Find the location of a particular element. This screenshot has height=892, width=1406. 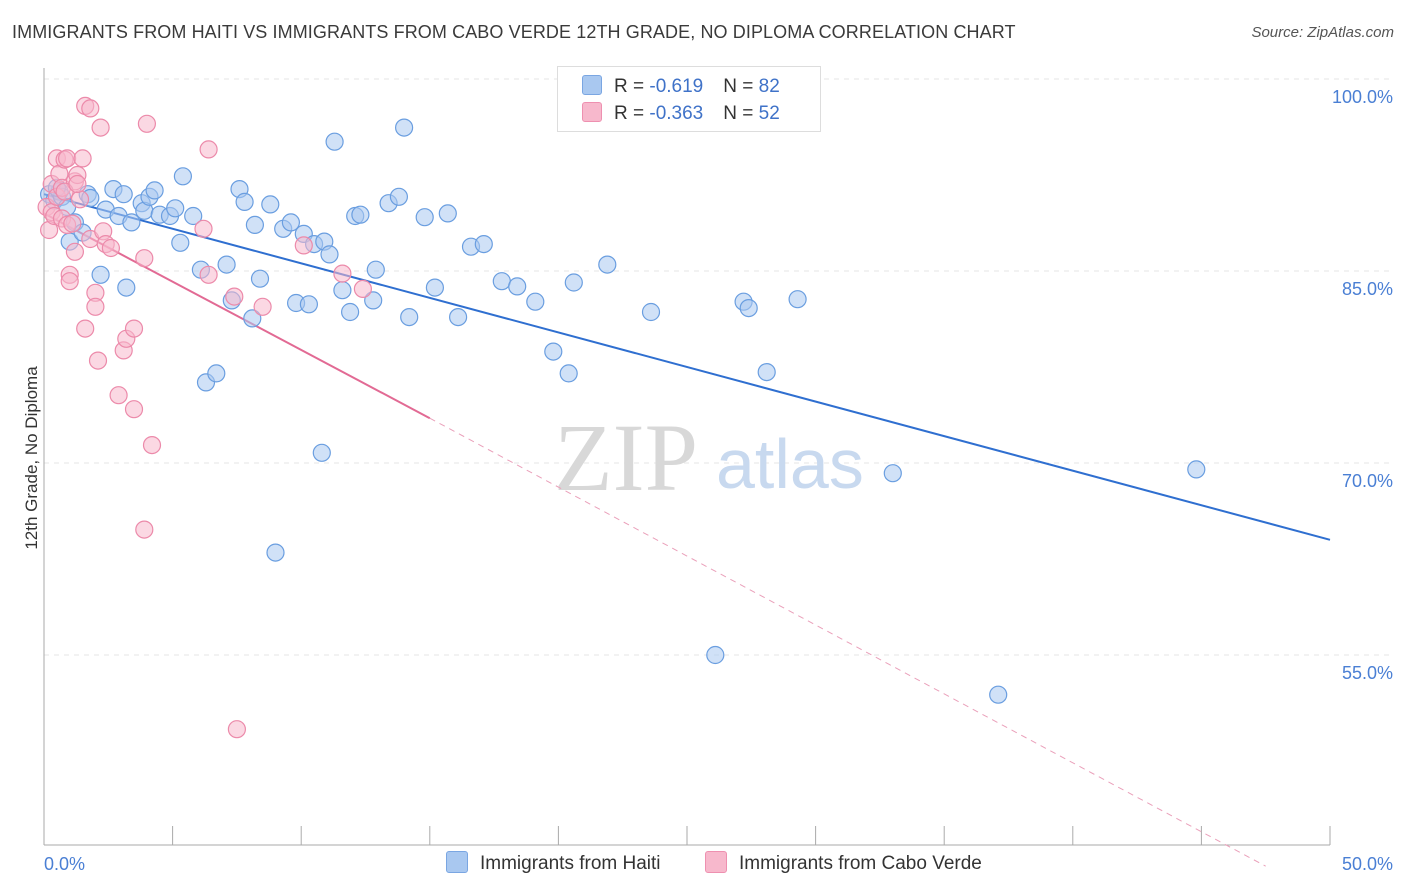

y-tick-label: 55.0% is located at coordinates (1367, 673).